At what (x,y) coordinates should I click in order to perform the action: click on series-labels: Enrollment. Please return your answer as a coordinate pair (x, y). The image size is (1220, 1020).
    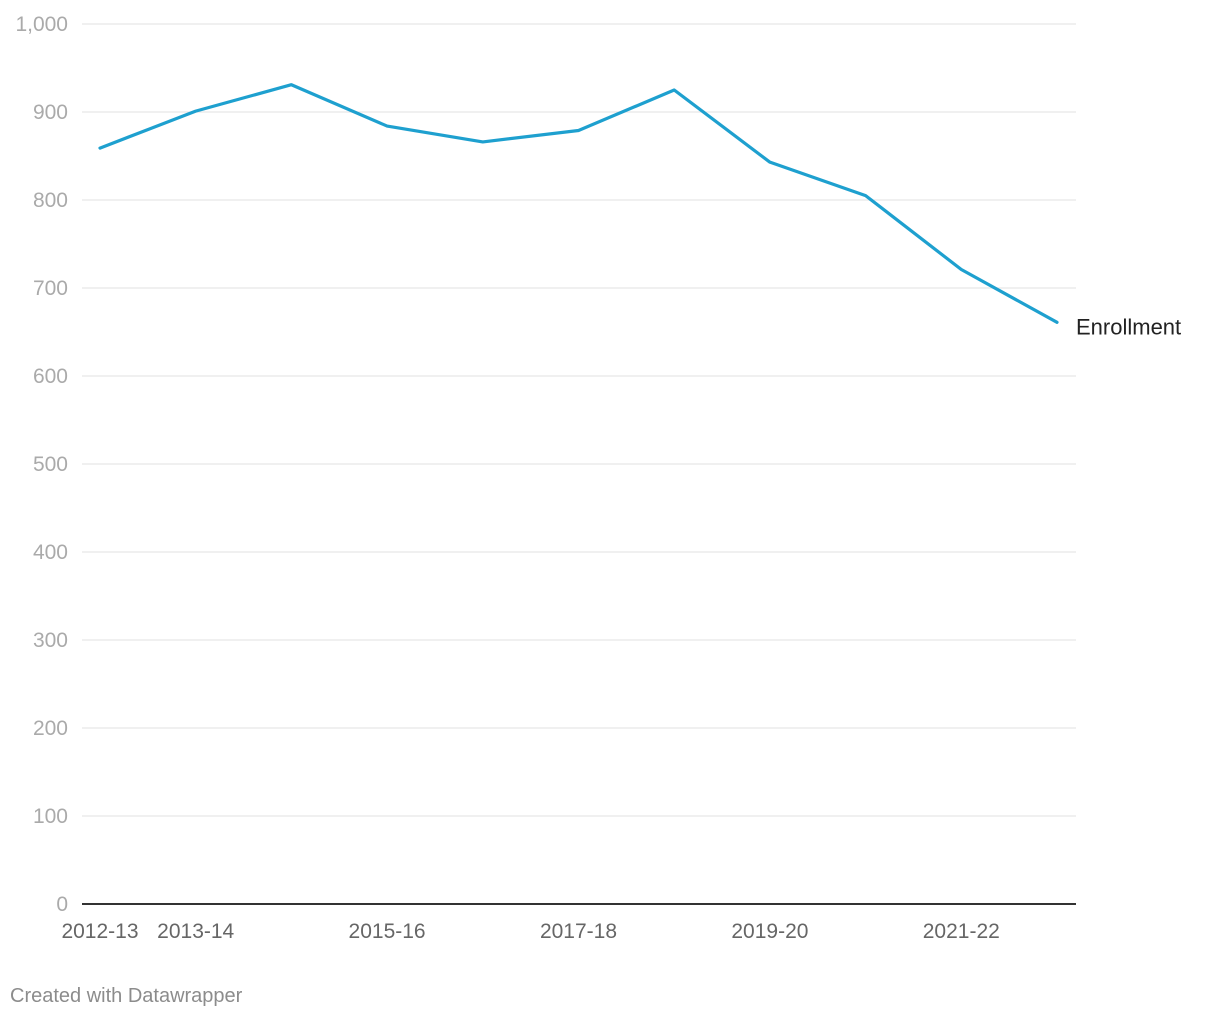
    Looking at the image, I should click on (1128, 326).